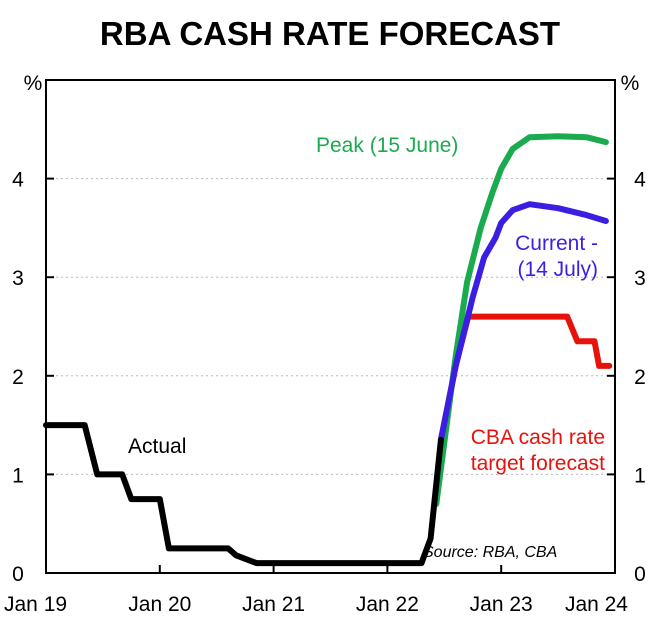 The image size is (660, 628). Describe the element at coordinates (596, 604) in the screenshot. I see `x-tick-label: Jan 24` at that location.